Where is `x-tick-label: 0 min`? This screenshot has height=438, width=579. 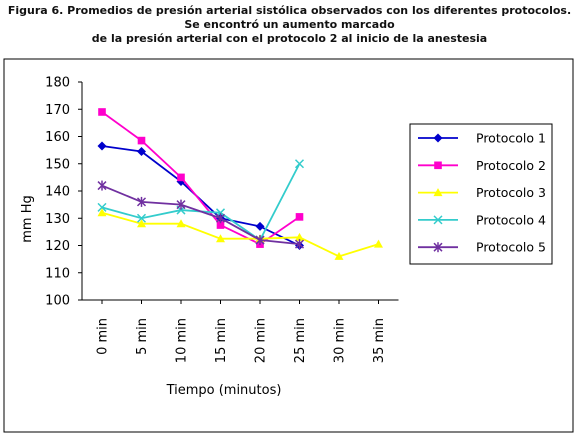
x-tick-label: 0 min is located at coordinates (103, 336).